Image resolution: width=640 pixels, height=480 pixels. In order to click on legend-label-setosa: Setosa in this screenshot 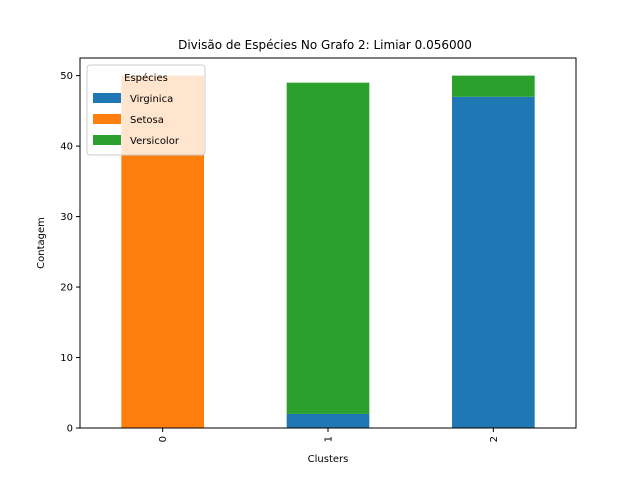, I will do `click(147, 120)`.